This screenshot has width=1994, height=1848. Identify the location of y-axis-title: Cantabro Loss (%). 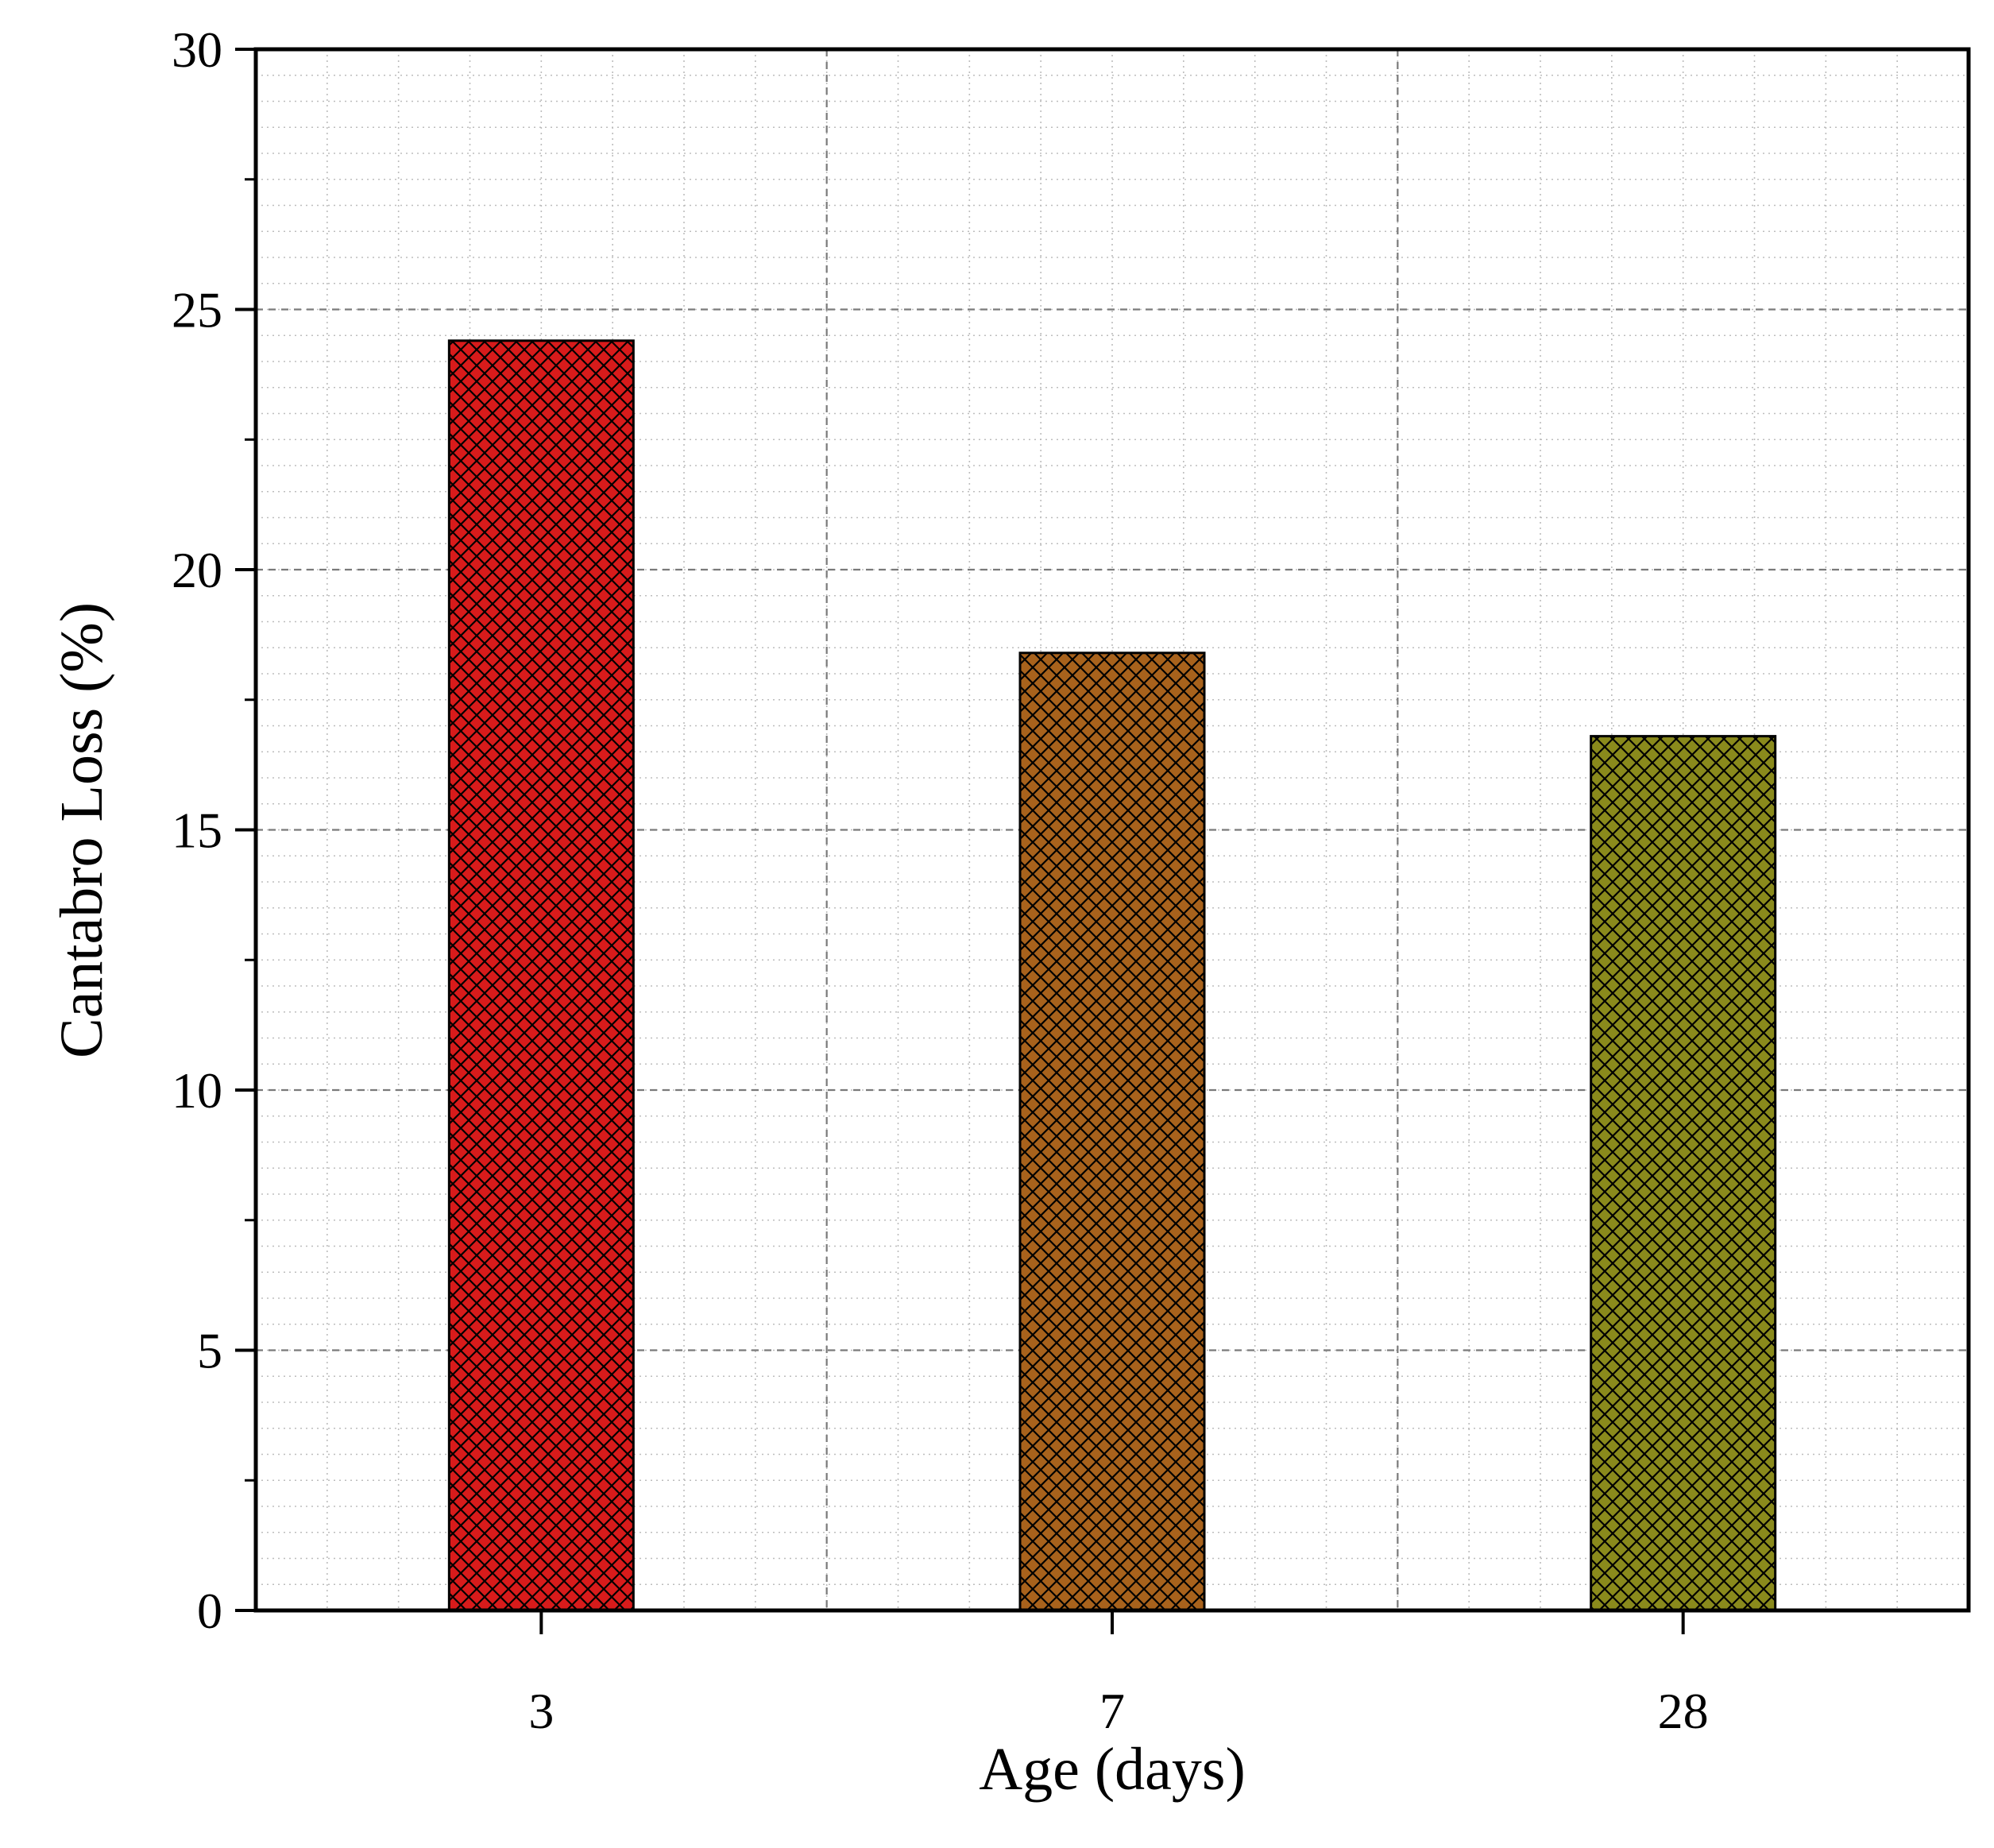
(81, 830).